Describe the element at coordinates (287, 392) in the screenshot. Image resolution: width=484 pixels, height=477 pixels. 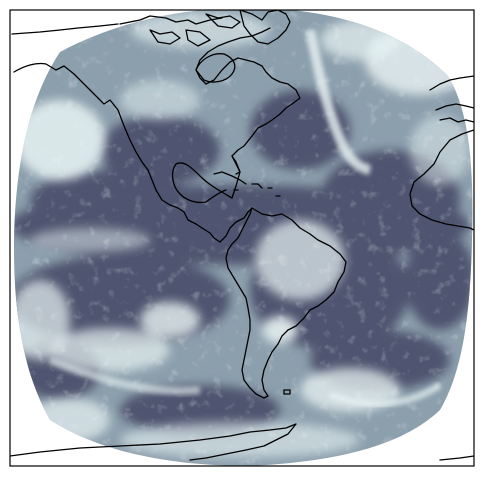
I see `falkland-islands-coastline` at that location.